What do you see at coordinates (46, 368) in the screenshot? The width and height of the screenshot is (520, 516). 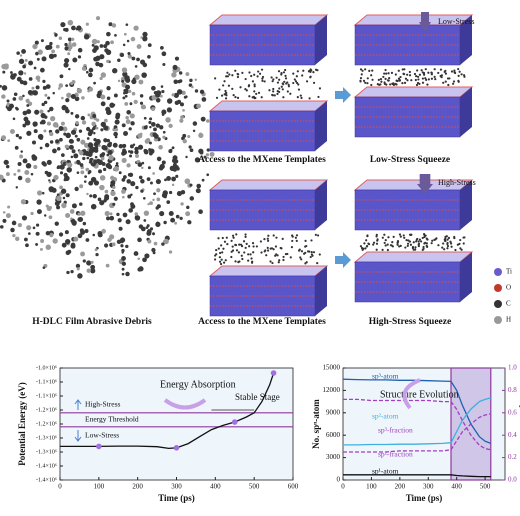 I see `y-tick-label: -1.0×10⁶` at bounding box center [46, 368].